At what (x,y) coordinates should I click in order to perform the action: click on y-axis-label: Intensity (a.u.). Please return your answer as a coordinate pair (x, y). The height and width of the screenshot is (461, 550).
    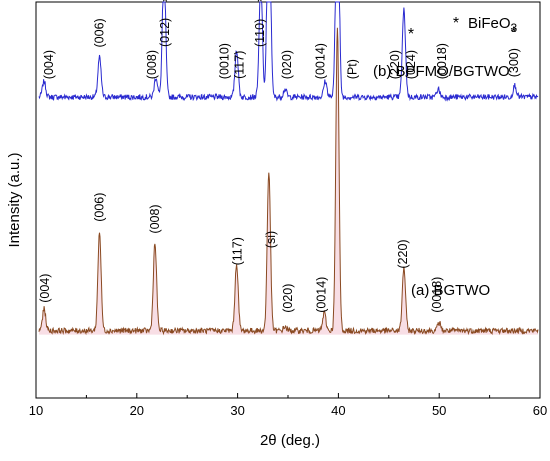
    Looking at the image, I should click on (14, 199).